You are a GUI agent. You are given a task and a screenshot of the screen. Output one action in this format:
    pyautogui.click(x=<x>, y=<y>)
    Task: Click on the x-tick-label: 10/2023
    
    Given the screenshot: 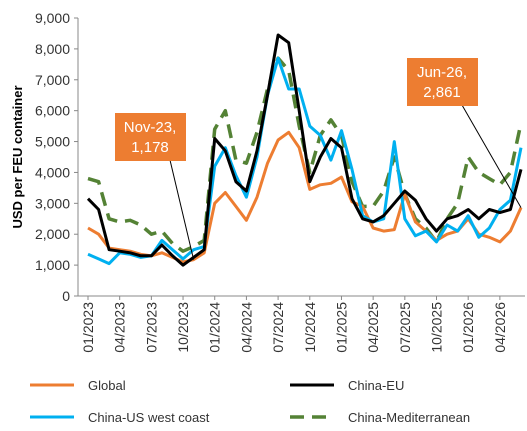 What is the action you would take?
    pyautogui.click(x=183, y=327)
    